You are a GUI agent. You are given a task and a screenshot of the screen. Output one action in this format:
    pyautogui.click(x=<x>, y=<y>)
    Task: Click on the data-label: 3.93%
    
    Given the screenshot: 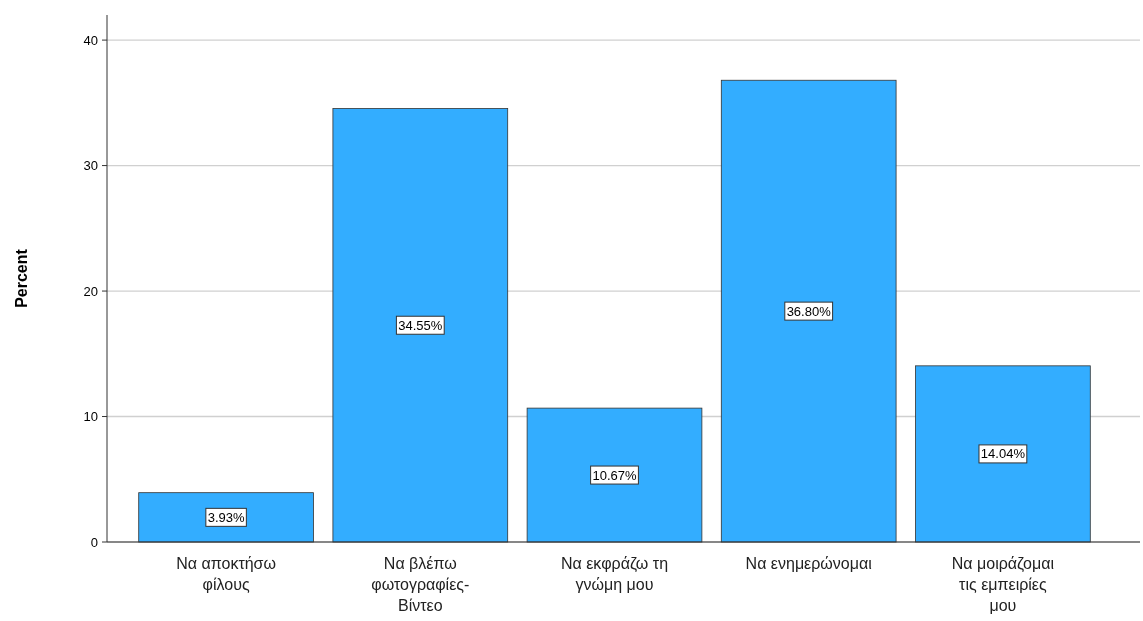 What is the action you would take?
    pyautogui.click(x=226, y=517)
    